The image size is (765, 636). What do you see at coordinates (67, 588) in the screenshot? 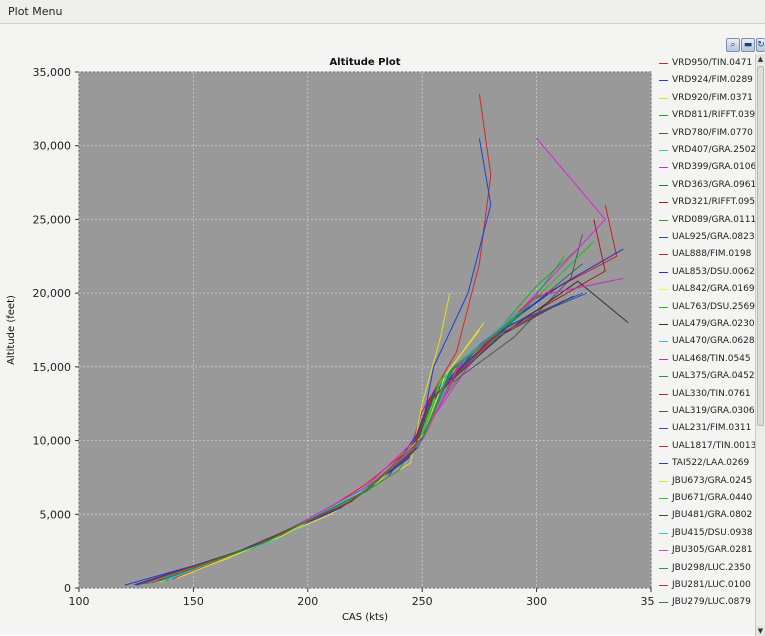
I see `y-tick-label: 0` at bounding box center [67, 588].